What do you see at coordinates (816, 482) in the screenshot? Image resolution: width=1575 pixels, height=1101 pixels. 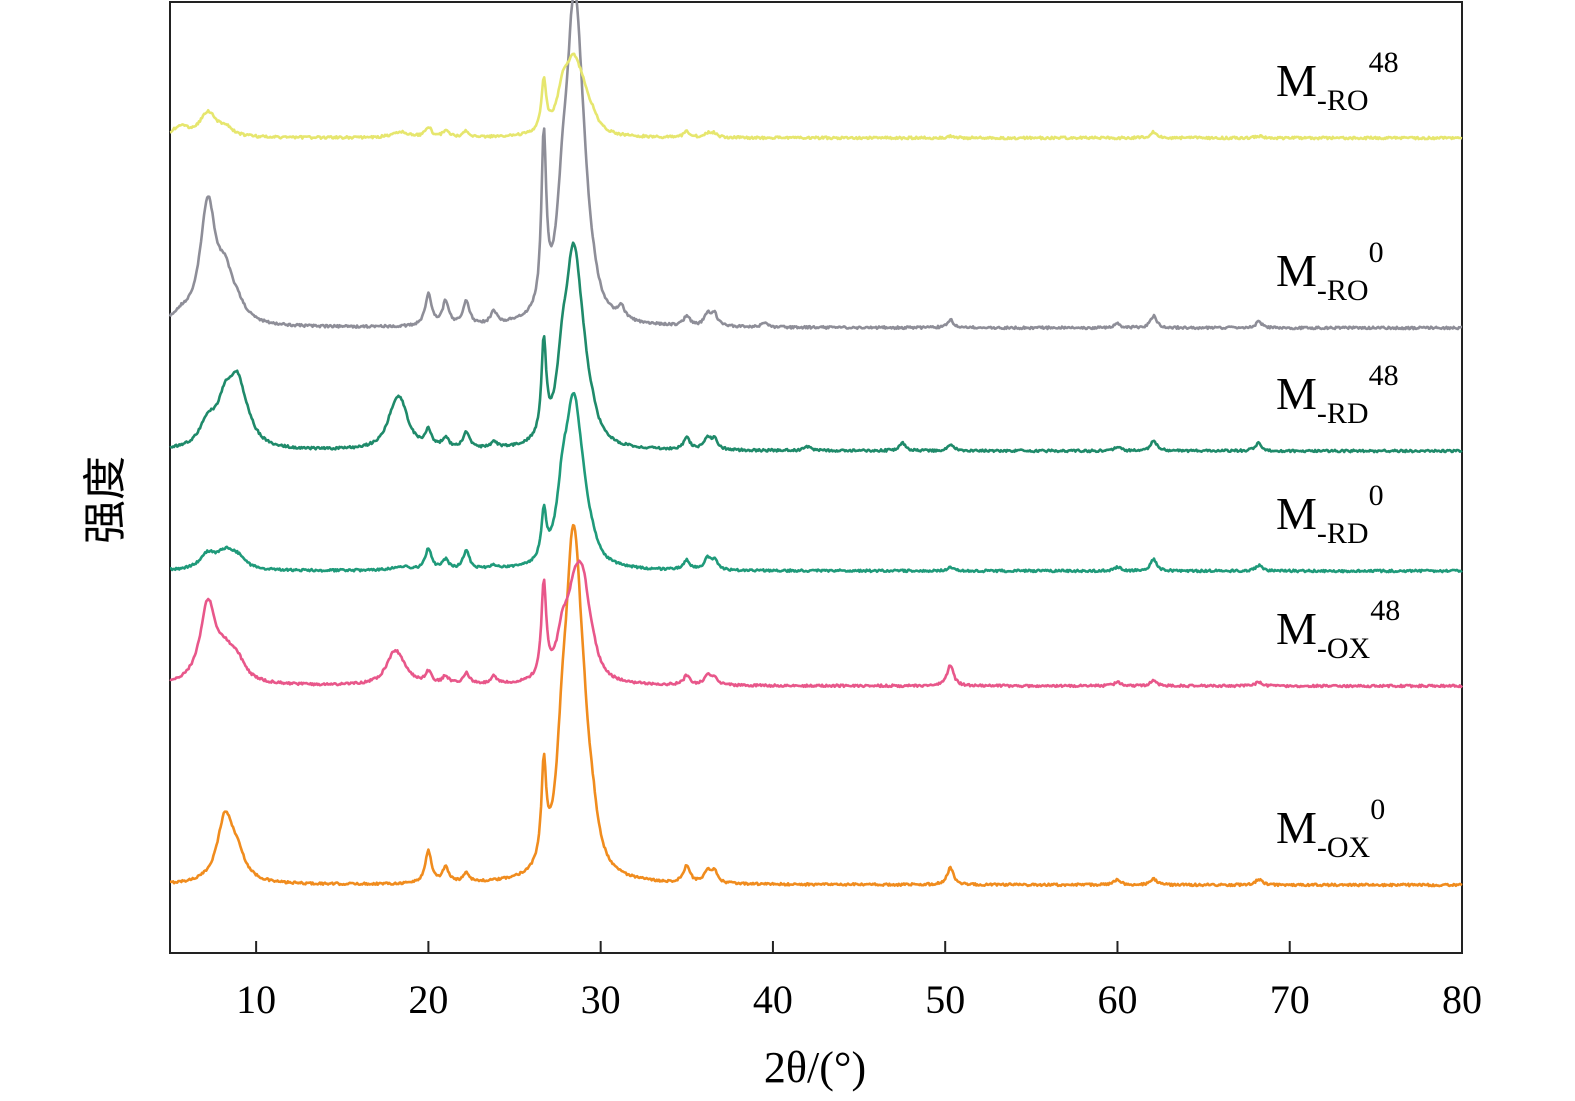 I see `series-line-m-rd0` at bounding box center [816, 482].